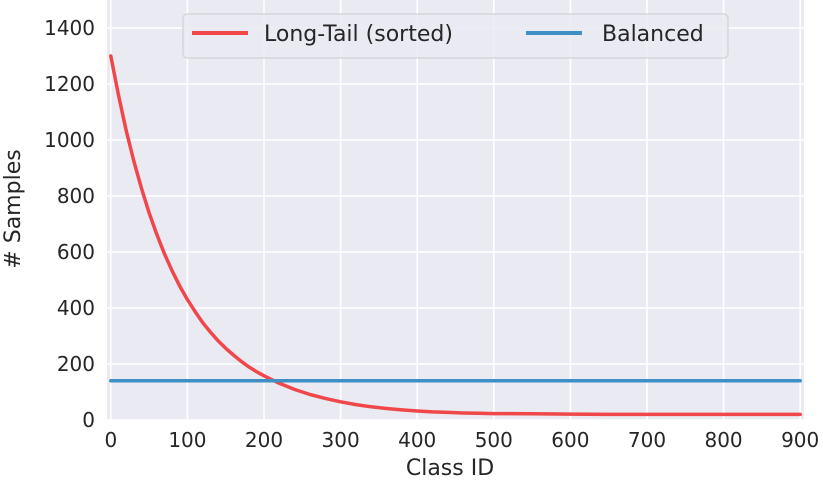 The height and width of the screenshot is (481, 823). Describe the element at coordinates (69, 28) in the screenshot. I see `y-tick-label: 1400` at that location.